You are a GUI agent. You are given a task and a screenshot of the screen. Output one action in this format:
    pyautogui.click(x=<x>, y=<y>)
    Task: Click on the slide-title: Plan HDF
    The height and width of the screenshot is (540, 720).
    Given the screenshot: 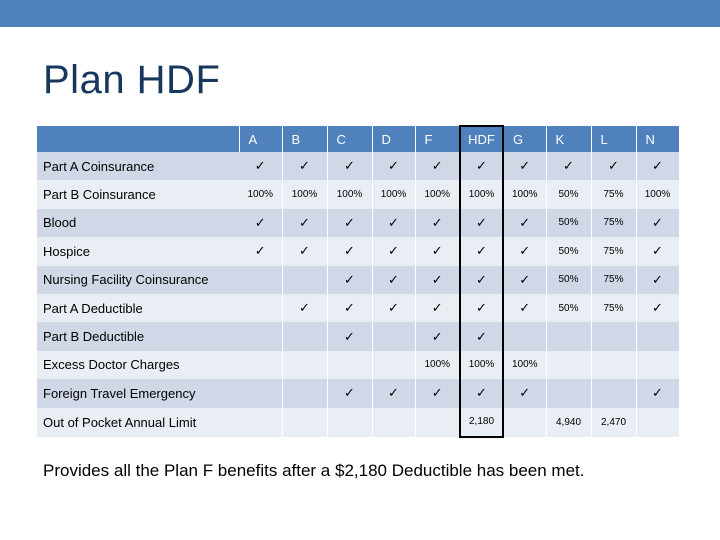 What is the action you would take?
    pyautogui.click(x=132, y=80)
    